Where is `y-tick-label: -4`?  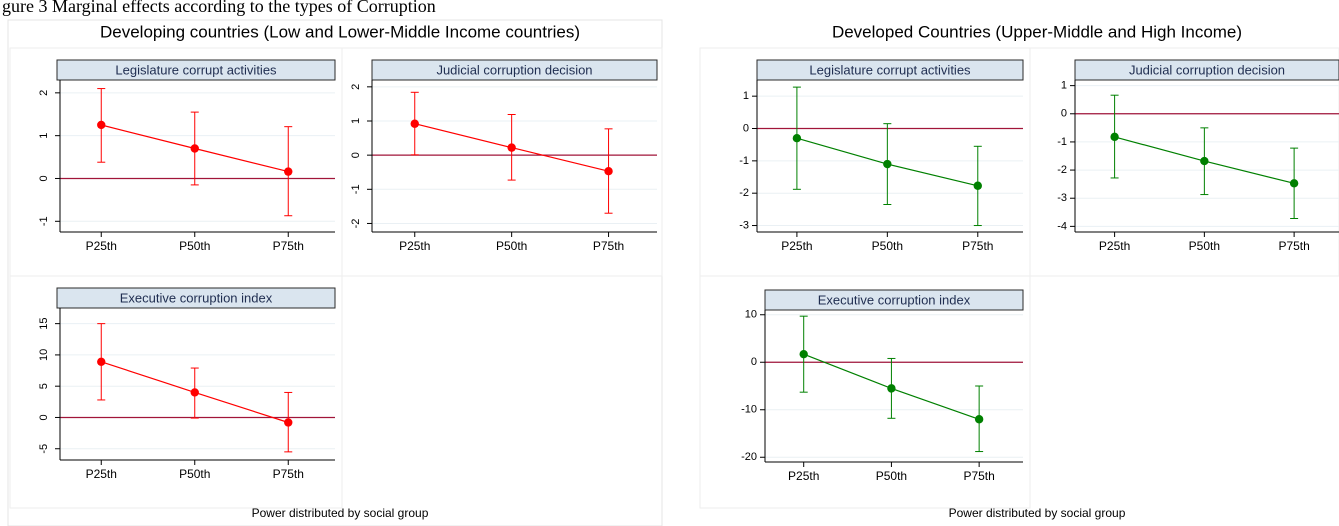 y-tick-label: -4 is located at coordinates (1062, 226).